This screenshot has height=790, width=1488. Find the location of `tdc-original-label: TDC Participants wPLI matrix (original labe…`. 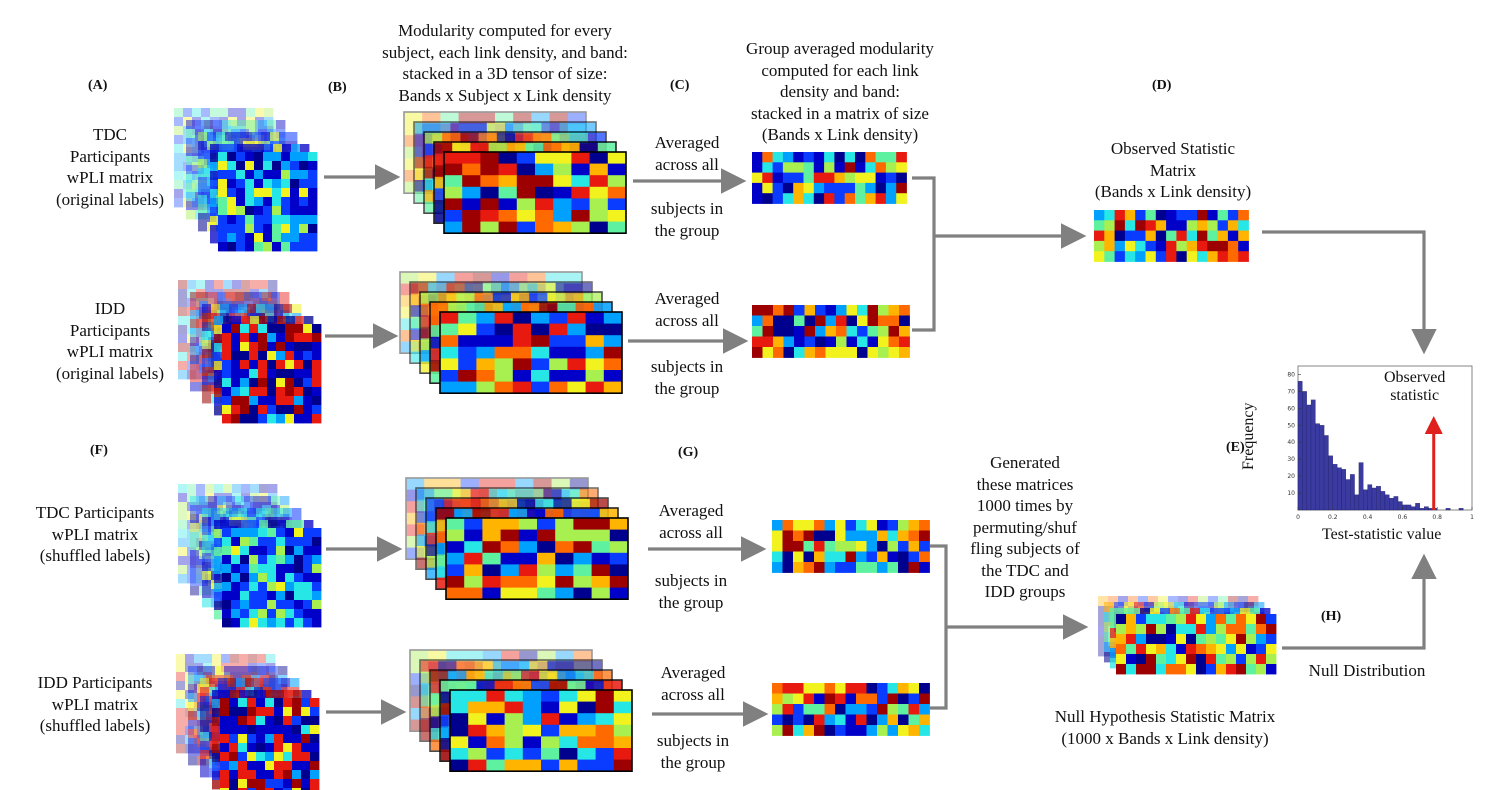

tdc-original-label: TDC Participants wPLI matrix (original labe… is located at coordinates (110, 167).